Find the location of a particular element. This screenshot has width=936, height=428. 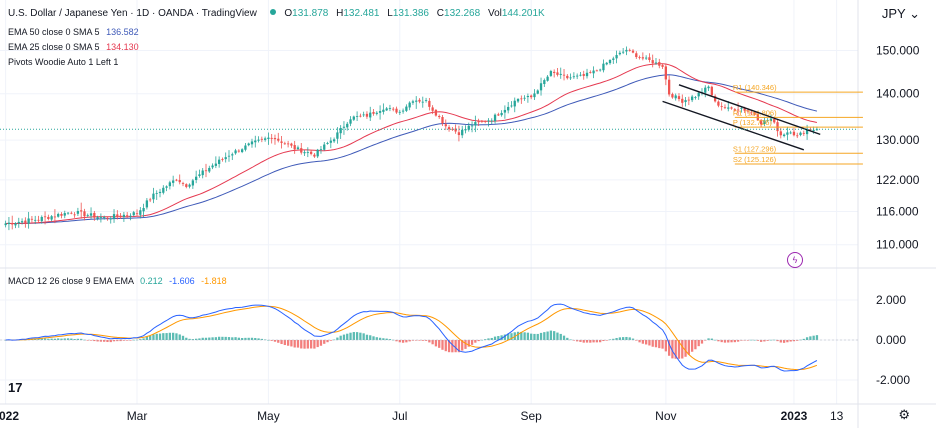

ema25-label: EMA 25 close 0 SMA 5 is located at coordinates (54, 47).